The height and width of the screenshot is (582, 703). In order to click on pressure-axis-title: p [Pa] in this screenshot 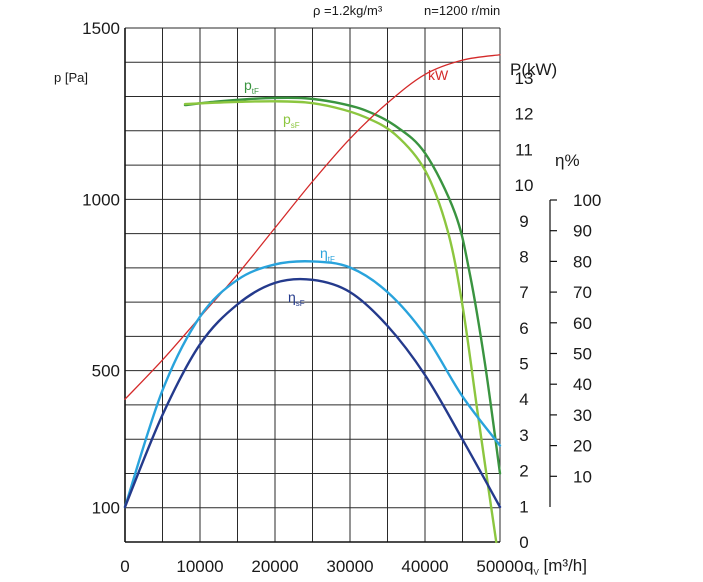, I will do `click(71, 77)`.